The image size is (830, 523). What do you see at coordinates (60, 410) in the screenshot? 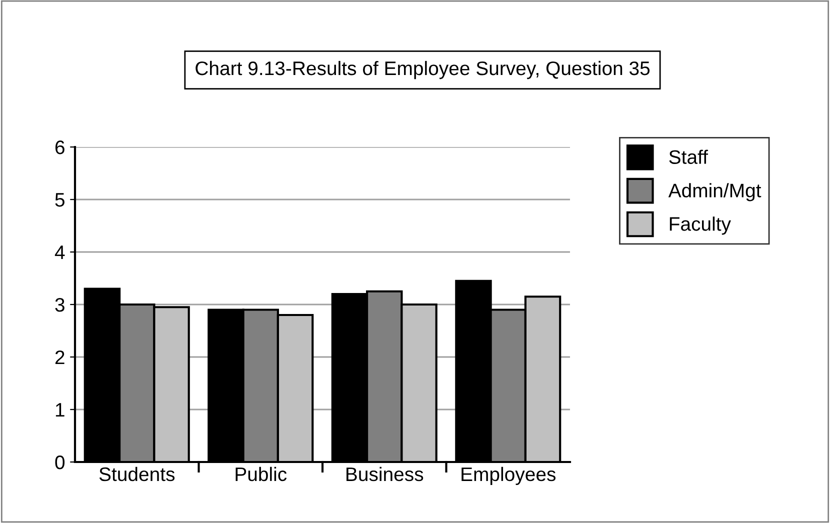
I see `y-tick-label: 1` at bounding box center [60, 410].